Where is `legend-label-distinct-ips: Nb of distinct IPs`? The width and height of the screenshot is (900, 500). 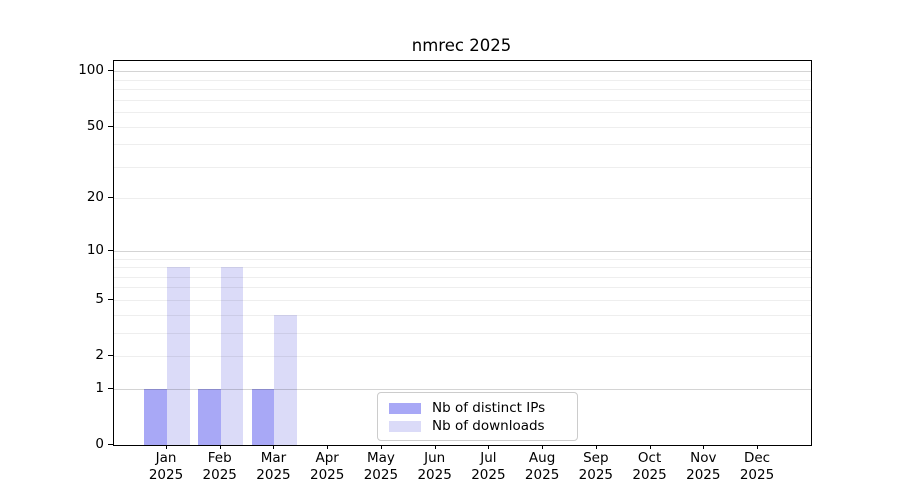
legend-label-distinct-ips: Nb of distinct IPs is located at coordinates (489, 408).